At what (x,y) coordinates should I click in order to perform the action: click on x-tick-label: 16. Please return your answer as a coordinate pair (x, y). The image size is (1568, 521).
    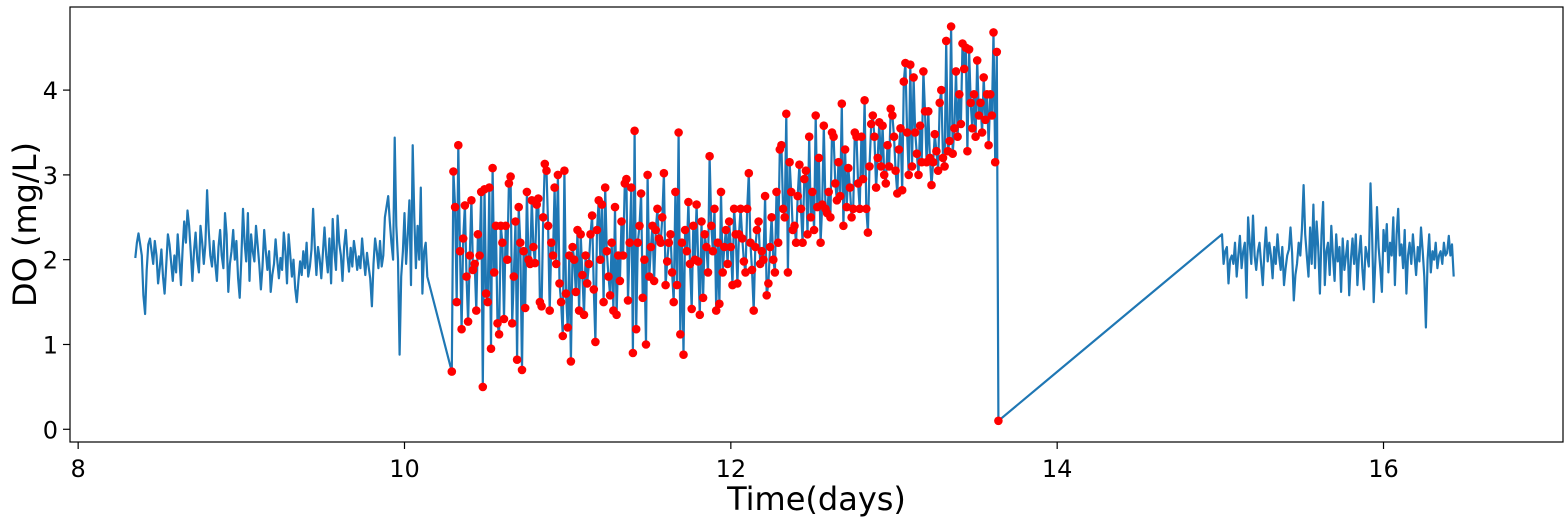
    Looking at the image, I should click on (1383, 469).